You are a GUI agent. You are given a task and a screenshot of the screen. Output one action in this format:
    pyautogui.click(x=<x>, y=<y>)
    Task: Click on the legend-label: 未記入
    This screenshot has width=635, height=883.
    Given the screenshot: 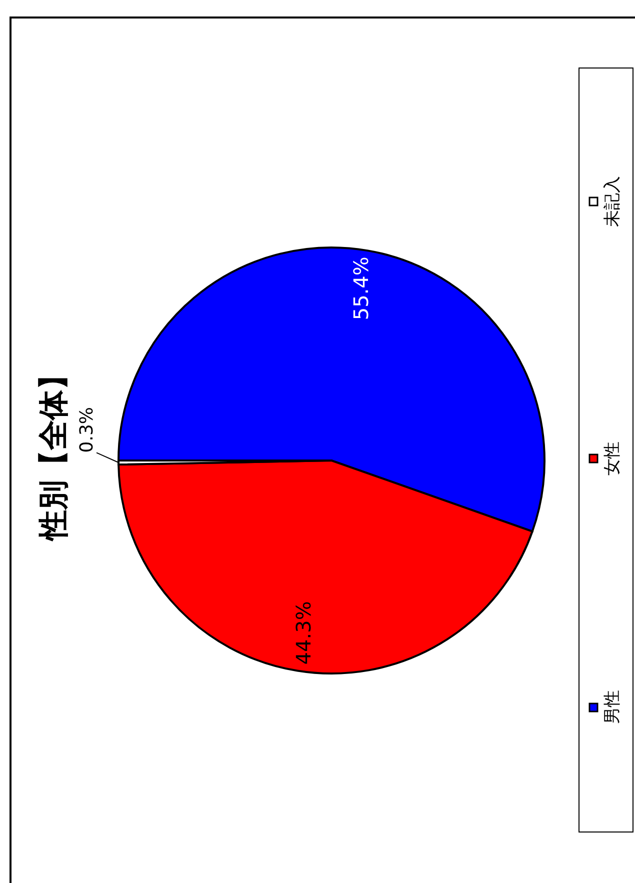 What is the action you would take?
    pyautogui.click(x=612, y=200)
    